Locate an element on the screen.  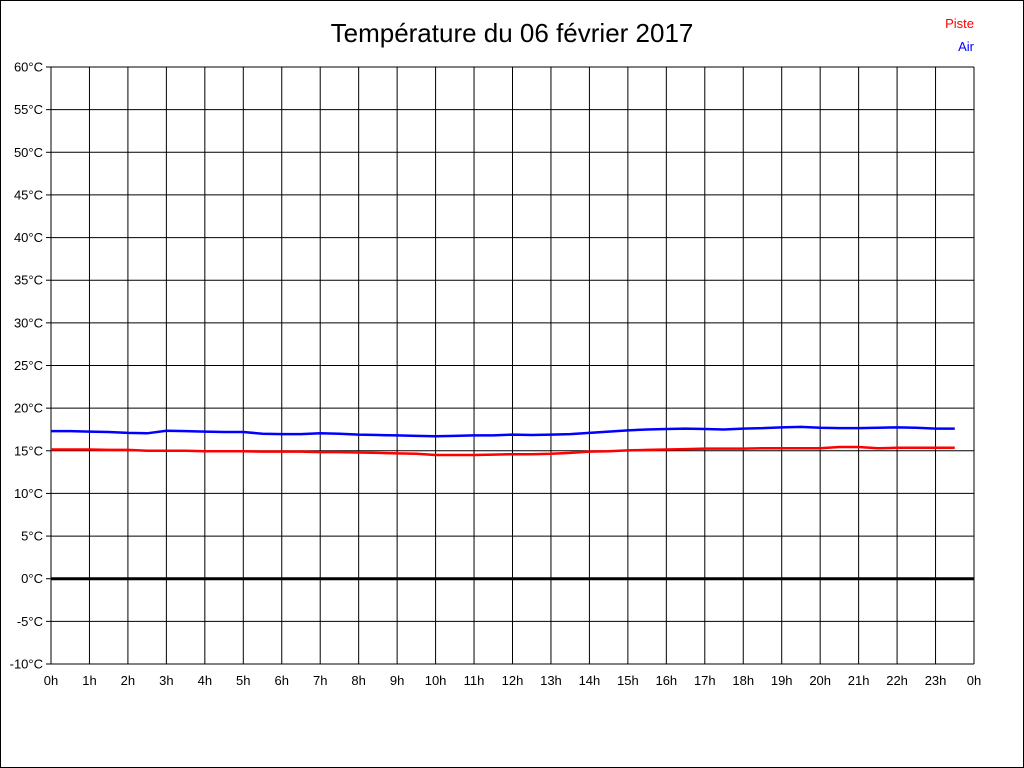
x-axis-label: 13h is located at coordinates (551, 680).